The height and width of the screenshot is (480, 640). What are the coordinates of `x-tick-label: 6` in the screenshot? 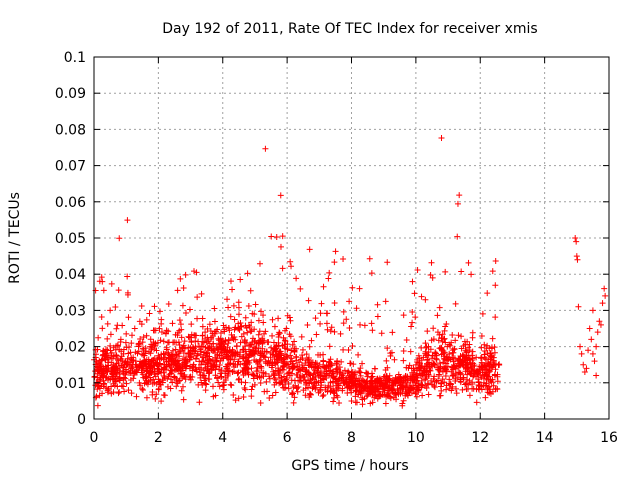 It's located at (287, 438).